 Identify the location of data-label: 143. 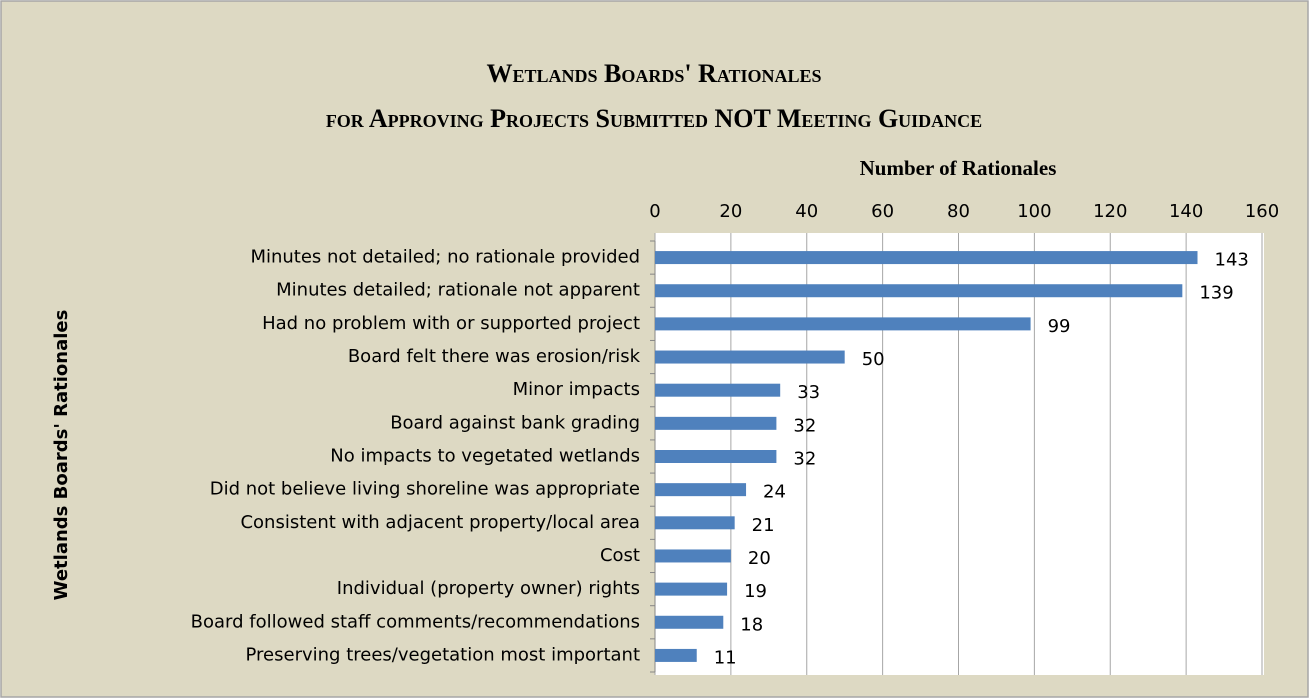
(1232, 260).